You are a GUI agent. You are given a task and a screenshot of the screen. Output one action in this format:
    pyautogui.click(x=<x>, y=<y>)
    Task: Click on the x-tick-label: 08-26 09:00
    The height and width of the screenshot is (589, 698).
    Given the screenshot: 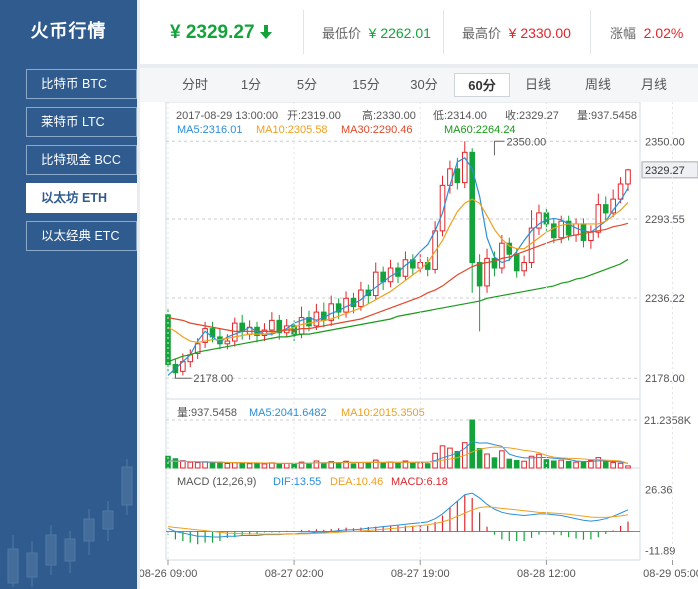 What is the action you would take?
    pyautogui.click(x=168, y=574)
    